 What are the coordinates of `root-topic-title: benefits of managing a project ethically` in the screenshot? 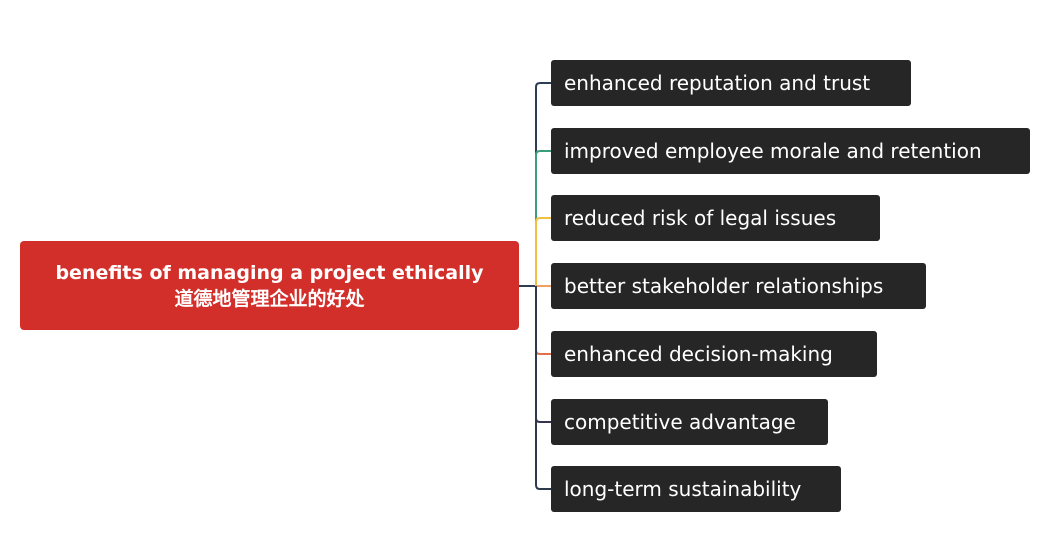 It's located at (269, 272).